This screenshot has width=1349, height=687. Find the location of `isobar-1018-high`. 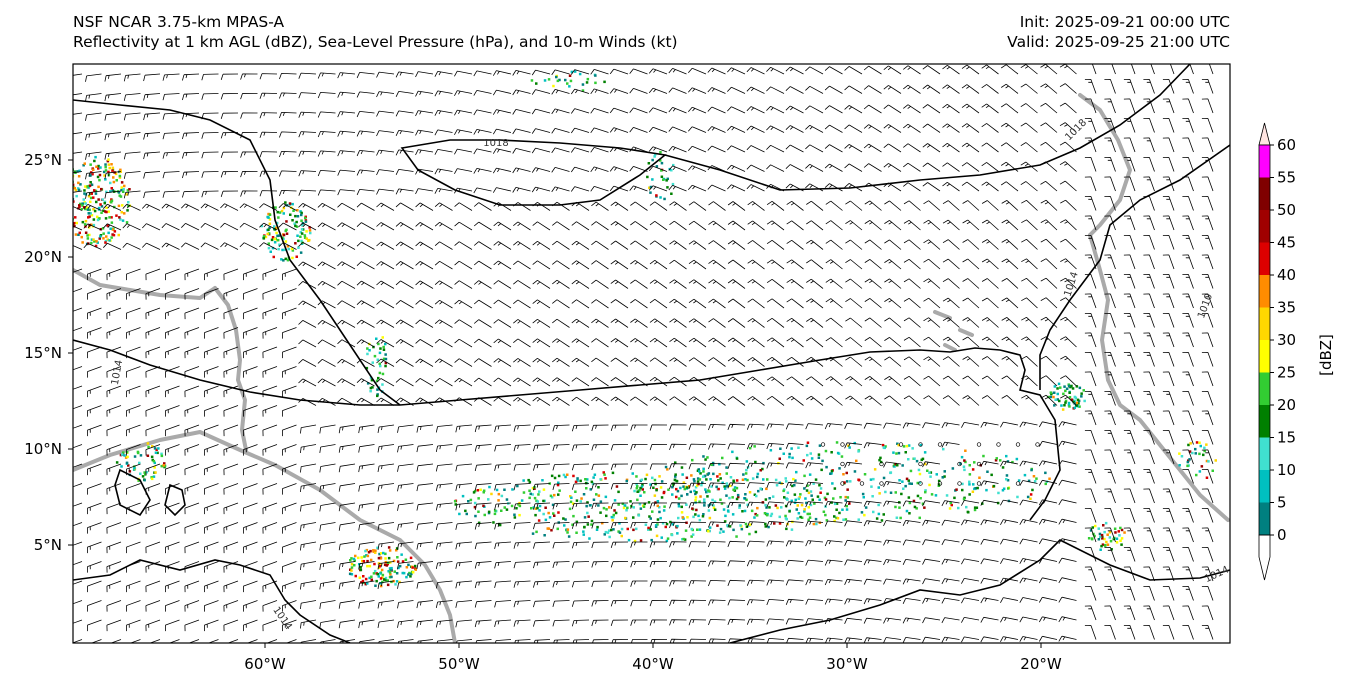

isobar-1018-high is located at coordinates (533, 172).